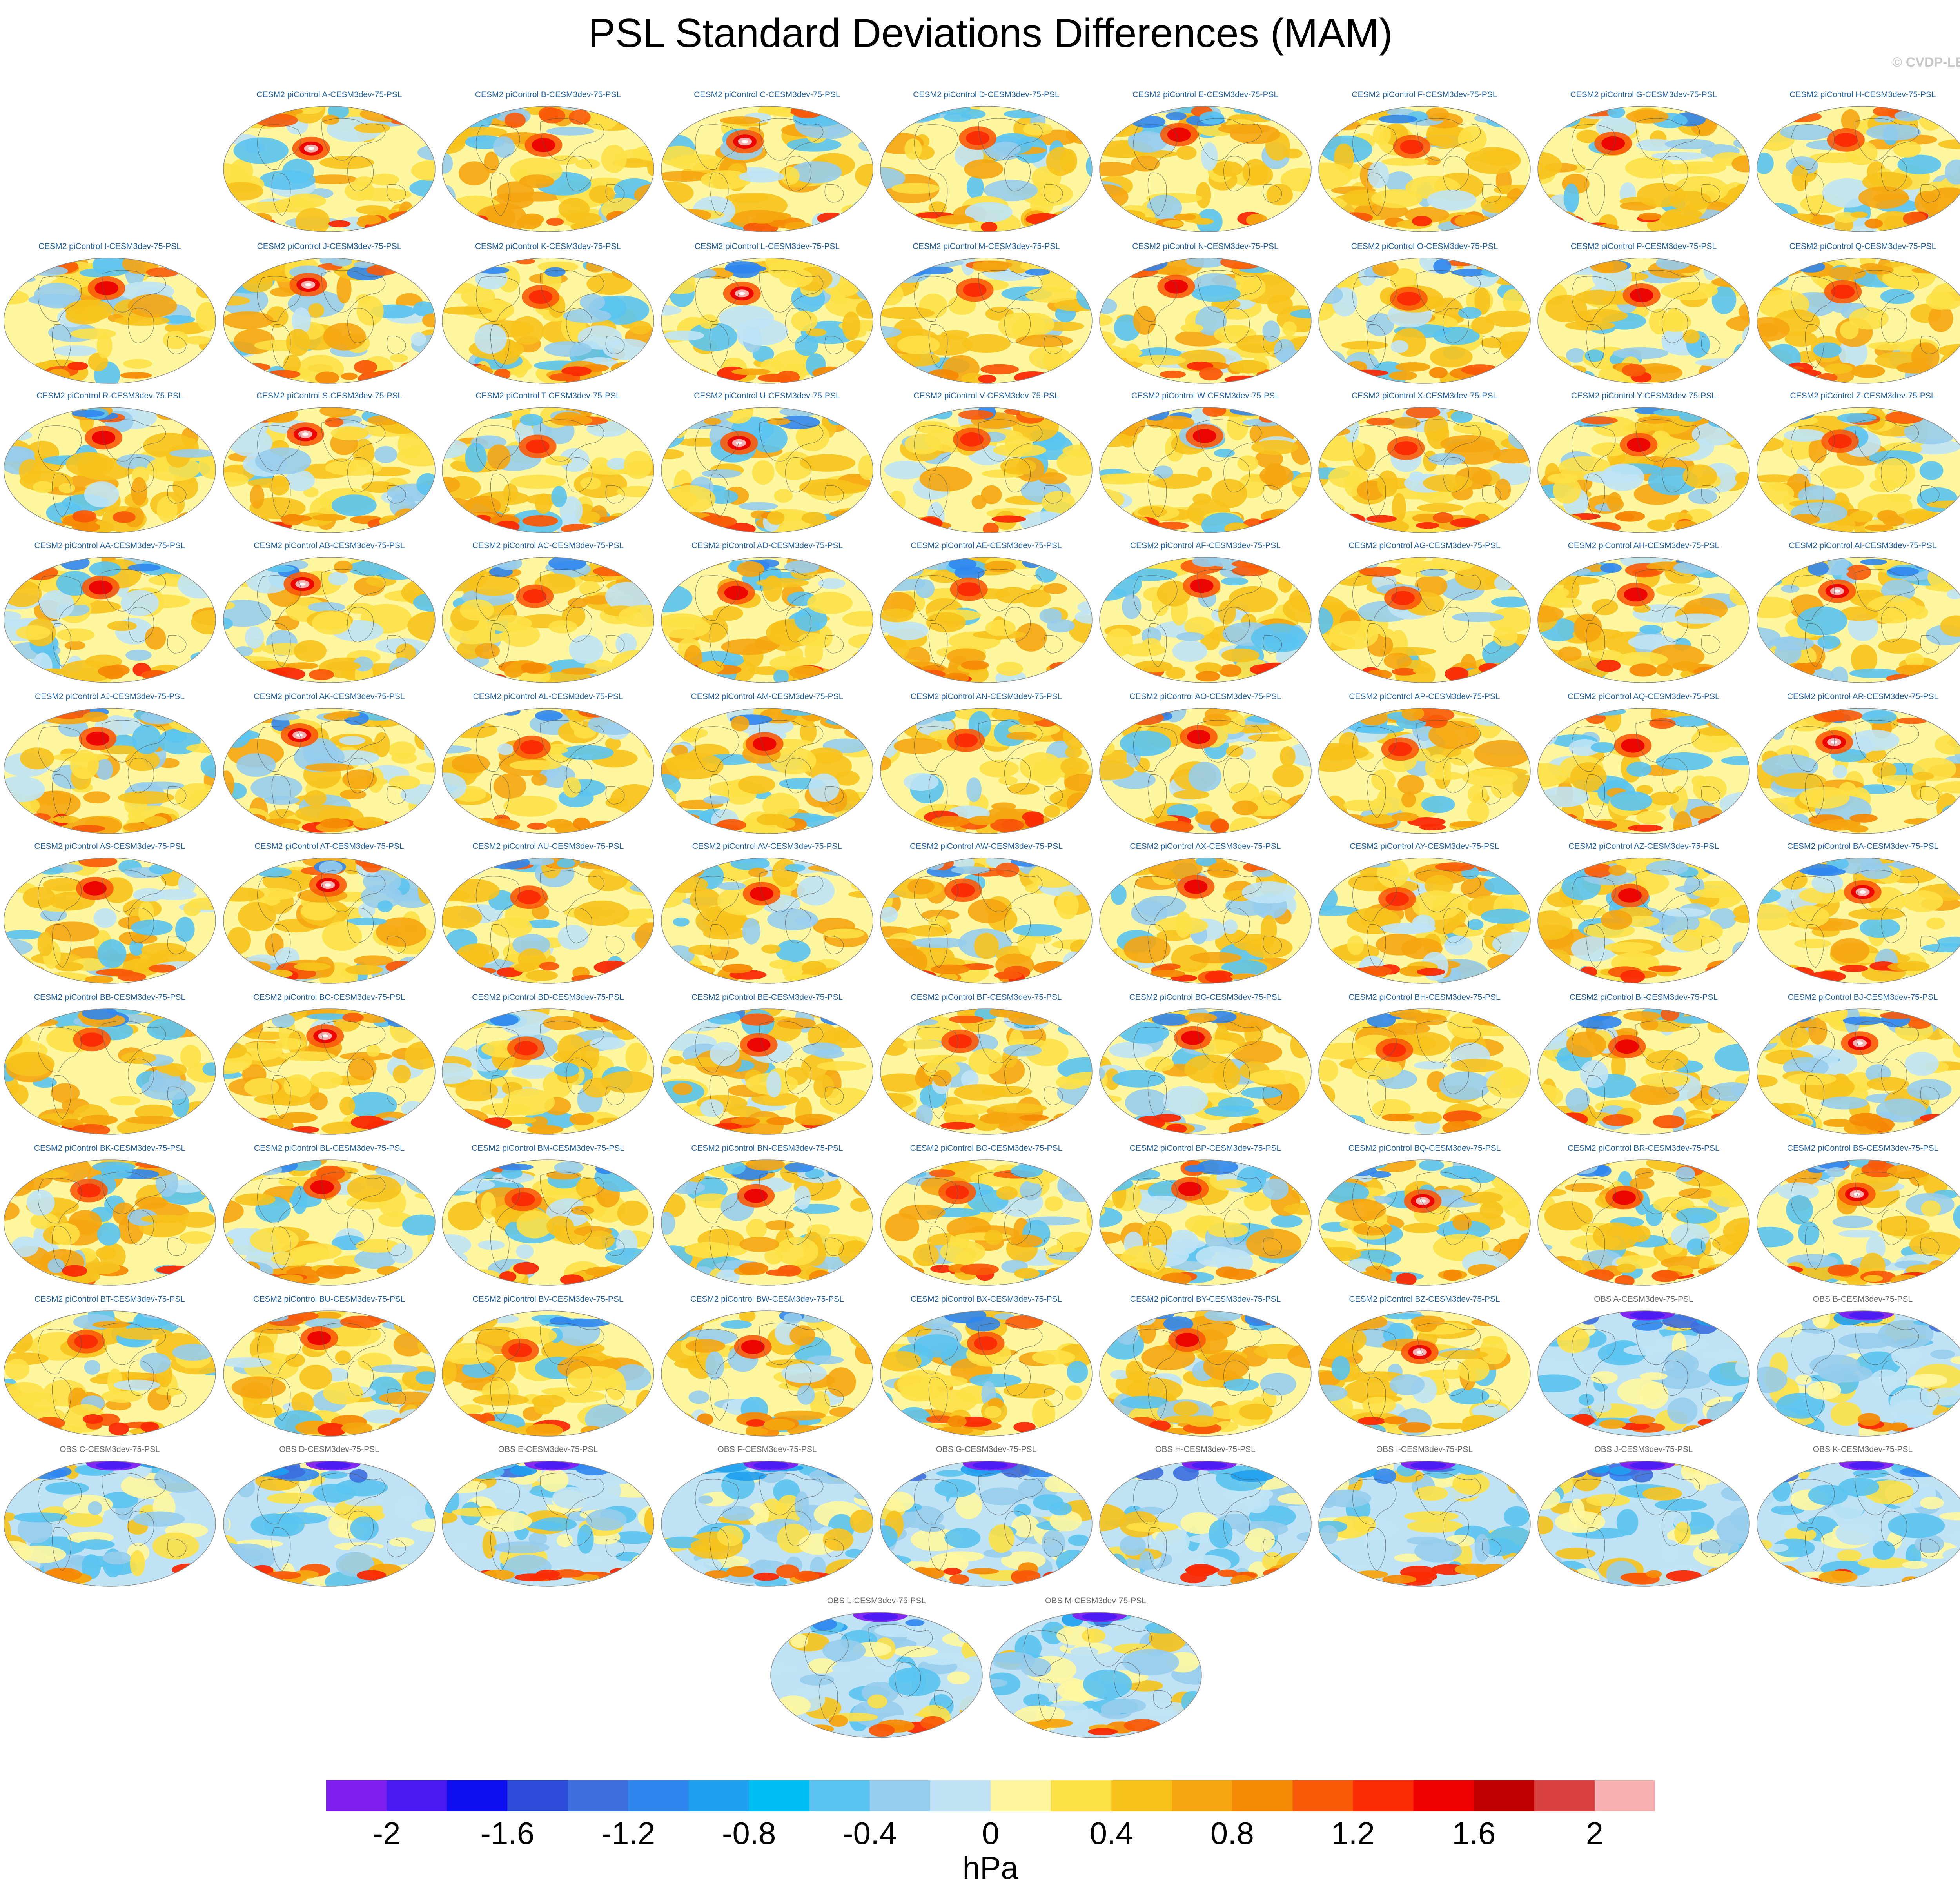 The width and height of the screenshot is (1960, 1895). What do you see at coordinates (548, 765) in the screenshot?
I see `map-panel: CESM2 piControl AL-CESM3dev-75-PSL` at bounding box center [548, 765].